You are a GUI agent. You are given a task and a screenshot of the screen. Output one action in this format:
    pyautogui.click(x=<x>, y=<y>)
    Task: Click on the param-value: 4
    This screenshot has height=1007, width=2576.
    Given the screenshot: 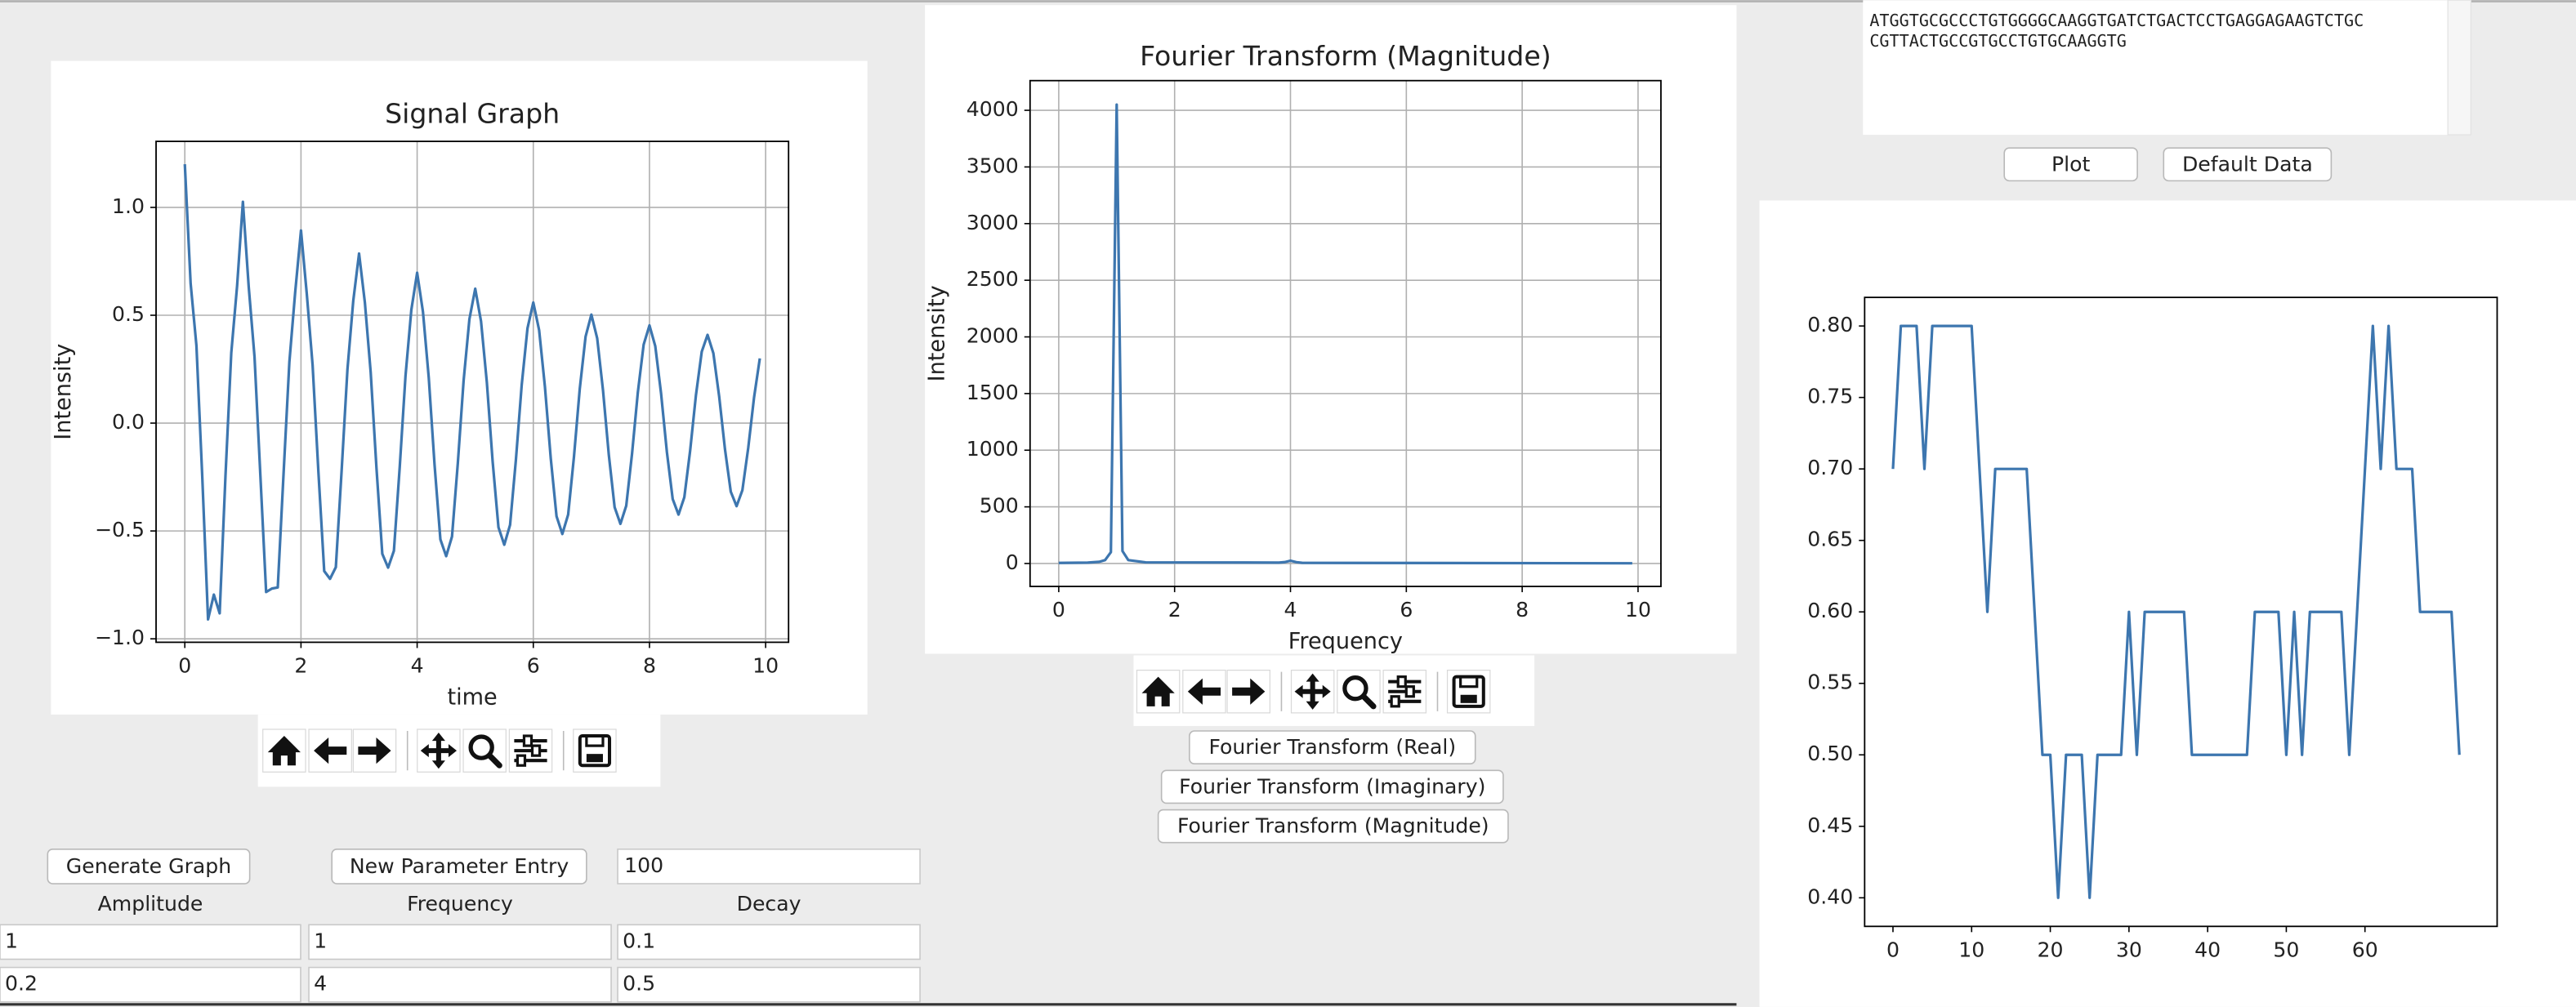 What is the action you would take?
    pyautogui.click(x=320, y=984)
    